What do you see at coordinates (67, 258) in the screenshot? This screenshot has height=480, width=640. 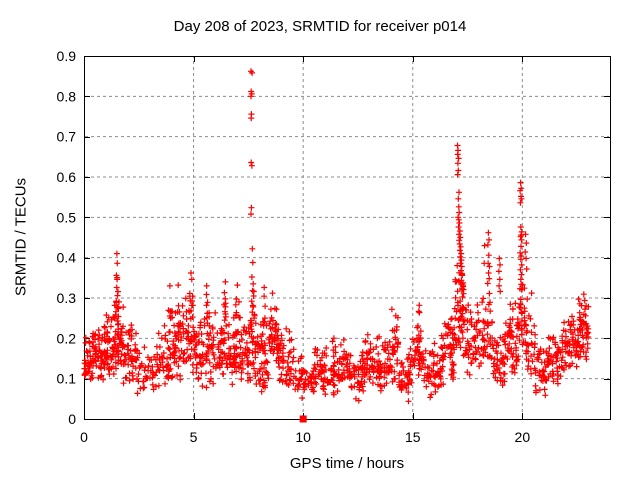 I see `y-tick-label: 0.4` at bounding box center [67, 258].